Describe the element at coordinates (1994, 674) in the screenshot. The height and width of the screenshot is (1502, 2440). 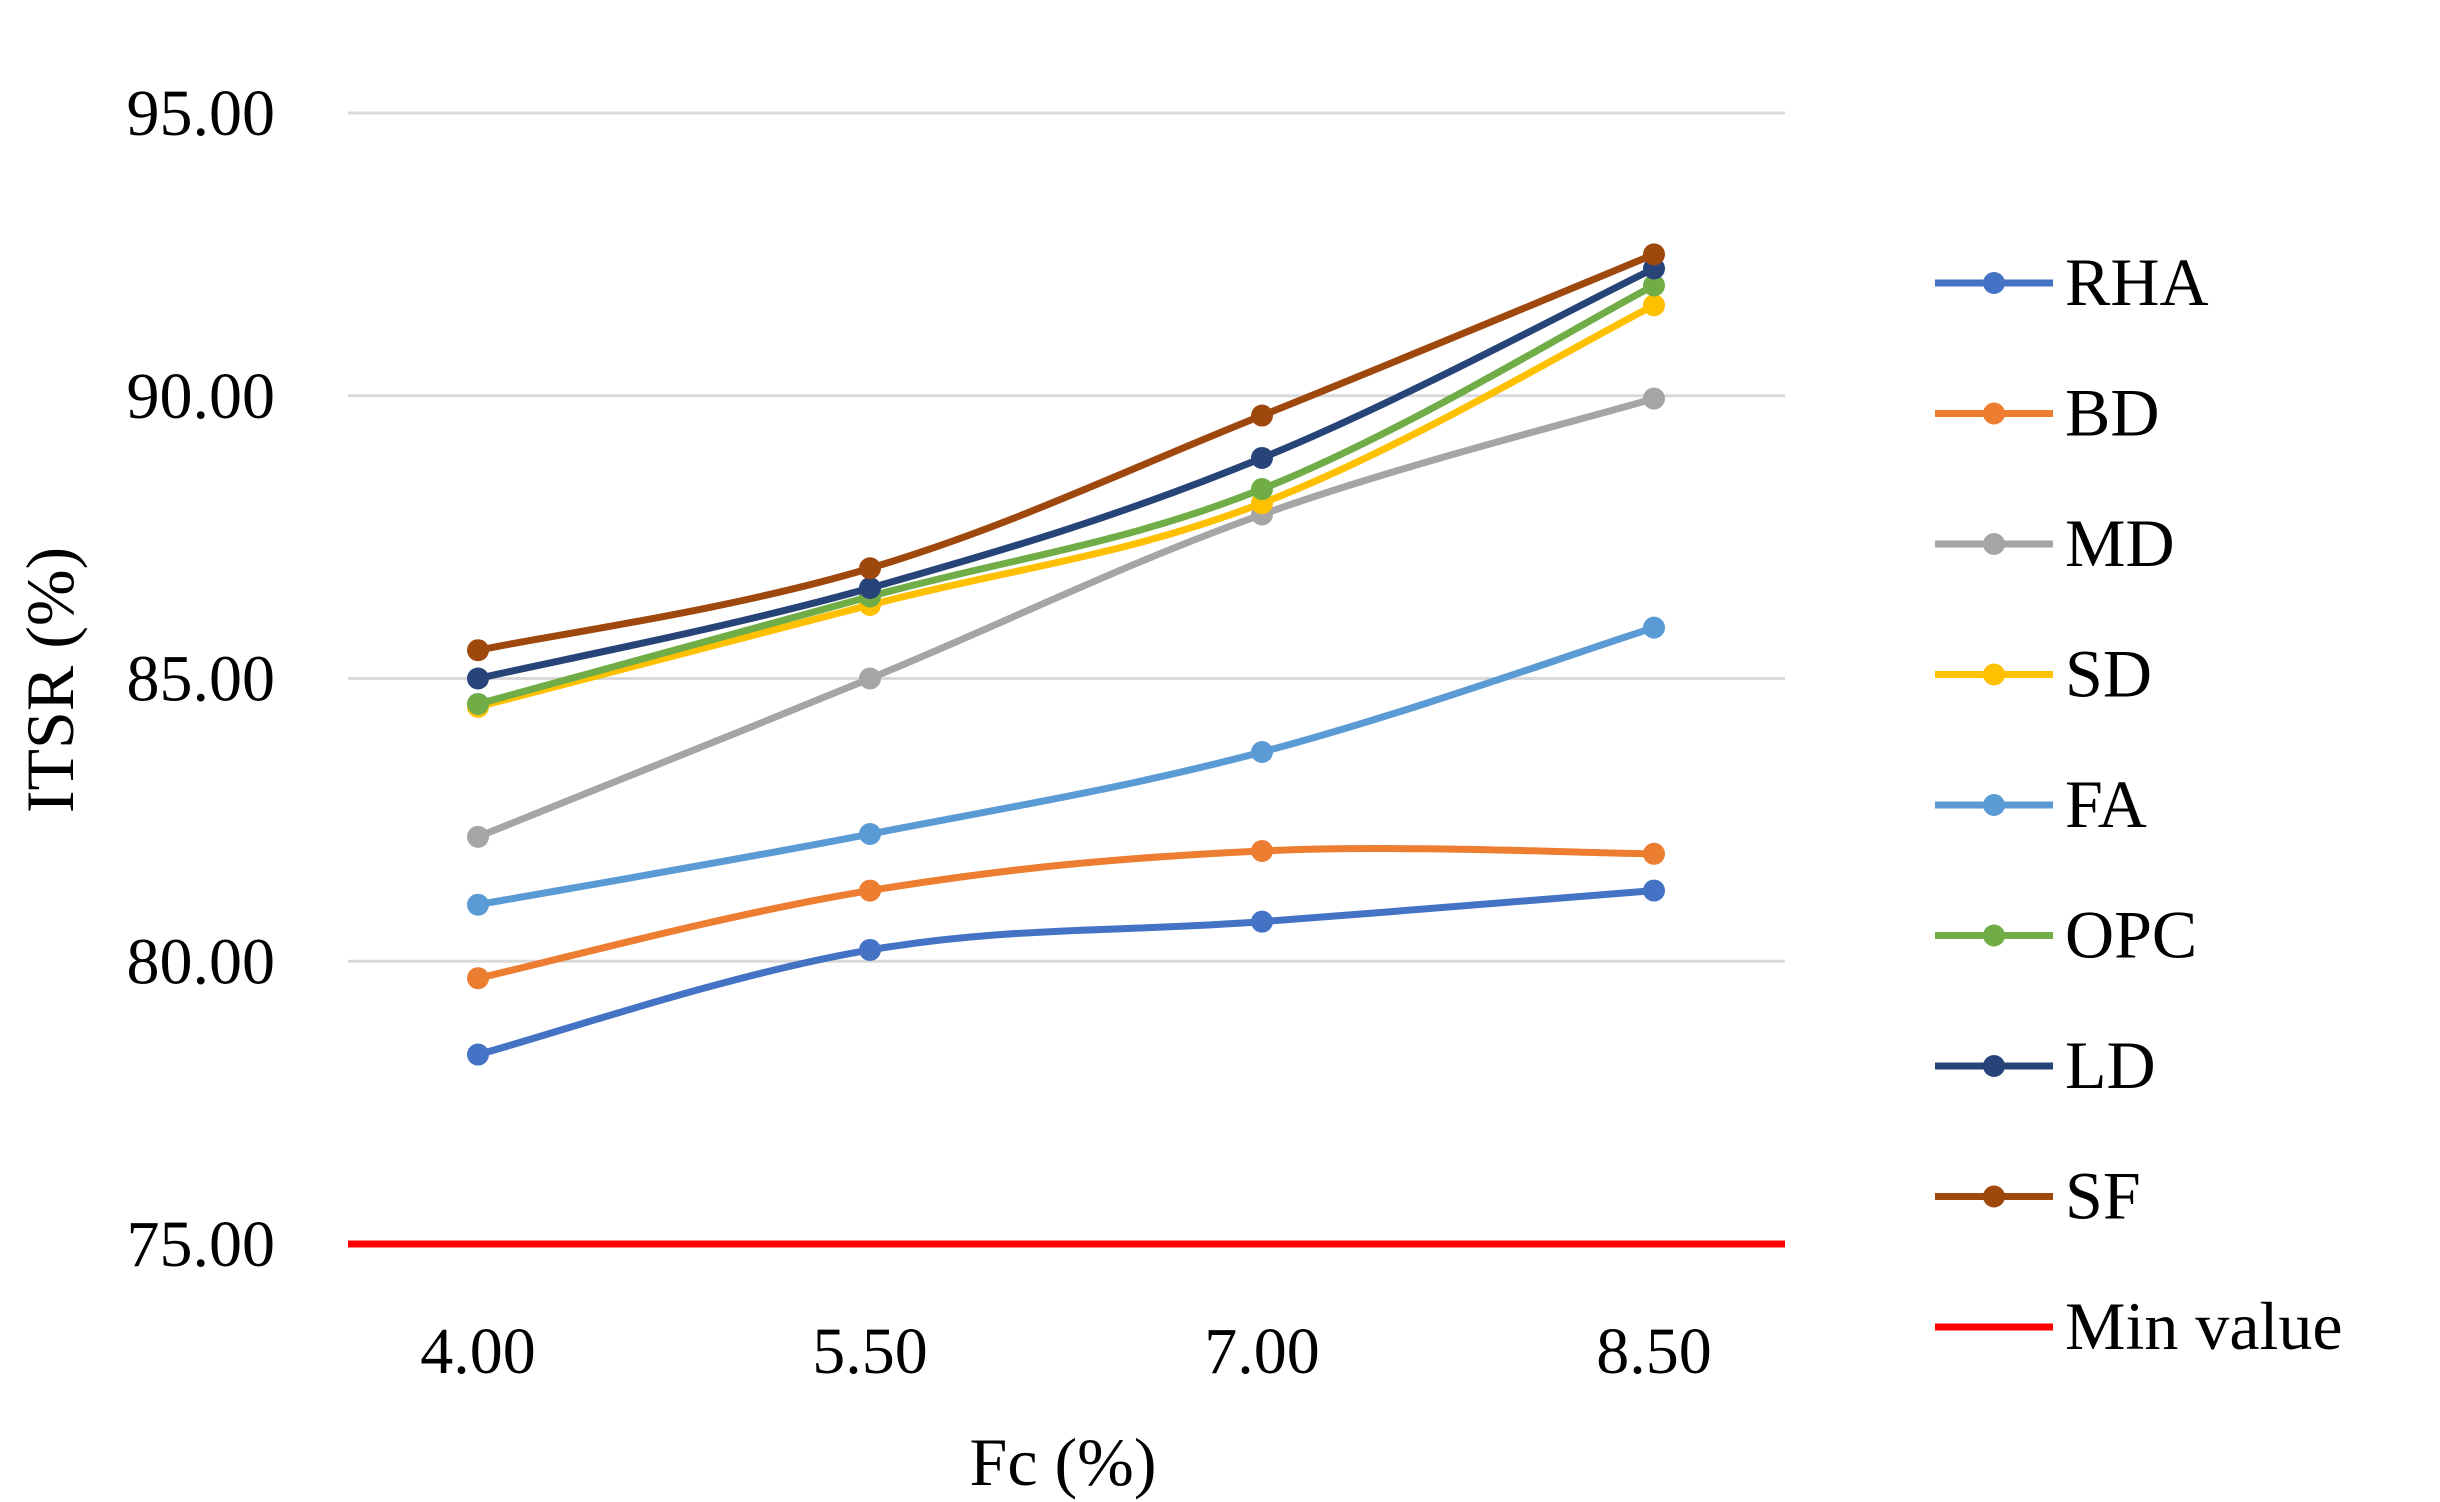
I see `legend-marker-sd` at that location.